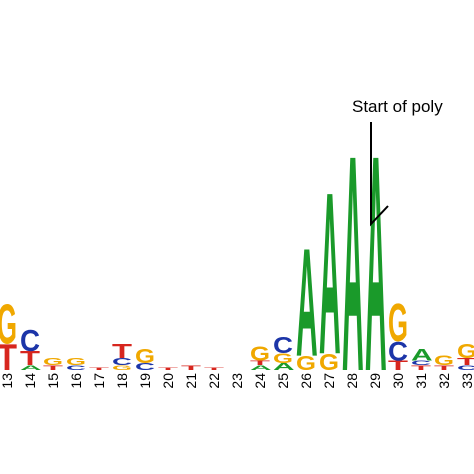  I want to click on position-label: 19, so click(145, 381).